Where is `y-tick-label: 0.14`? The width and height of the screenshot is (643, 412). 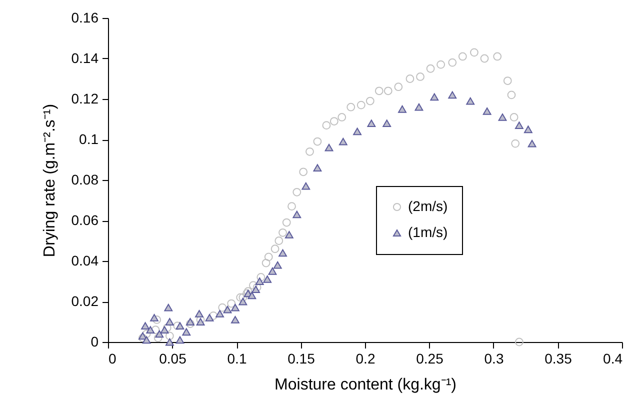
y-tick-label: 0.14 is located at coordinates (85, 58).